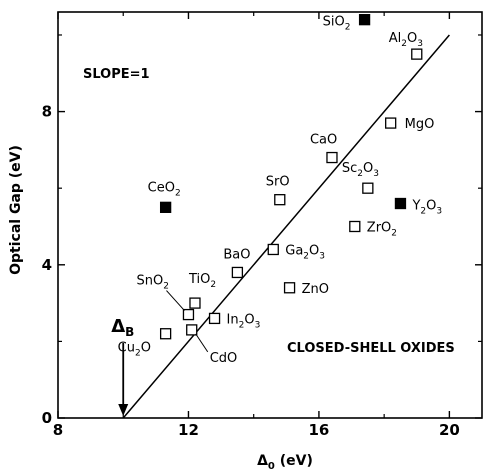  What do you see at coordinates (164, 189) in the screenshot?
I see `label-ceo2: CeO2` at bounding box center [164, 189].